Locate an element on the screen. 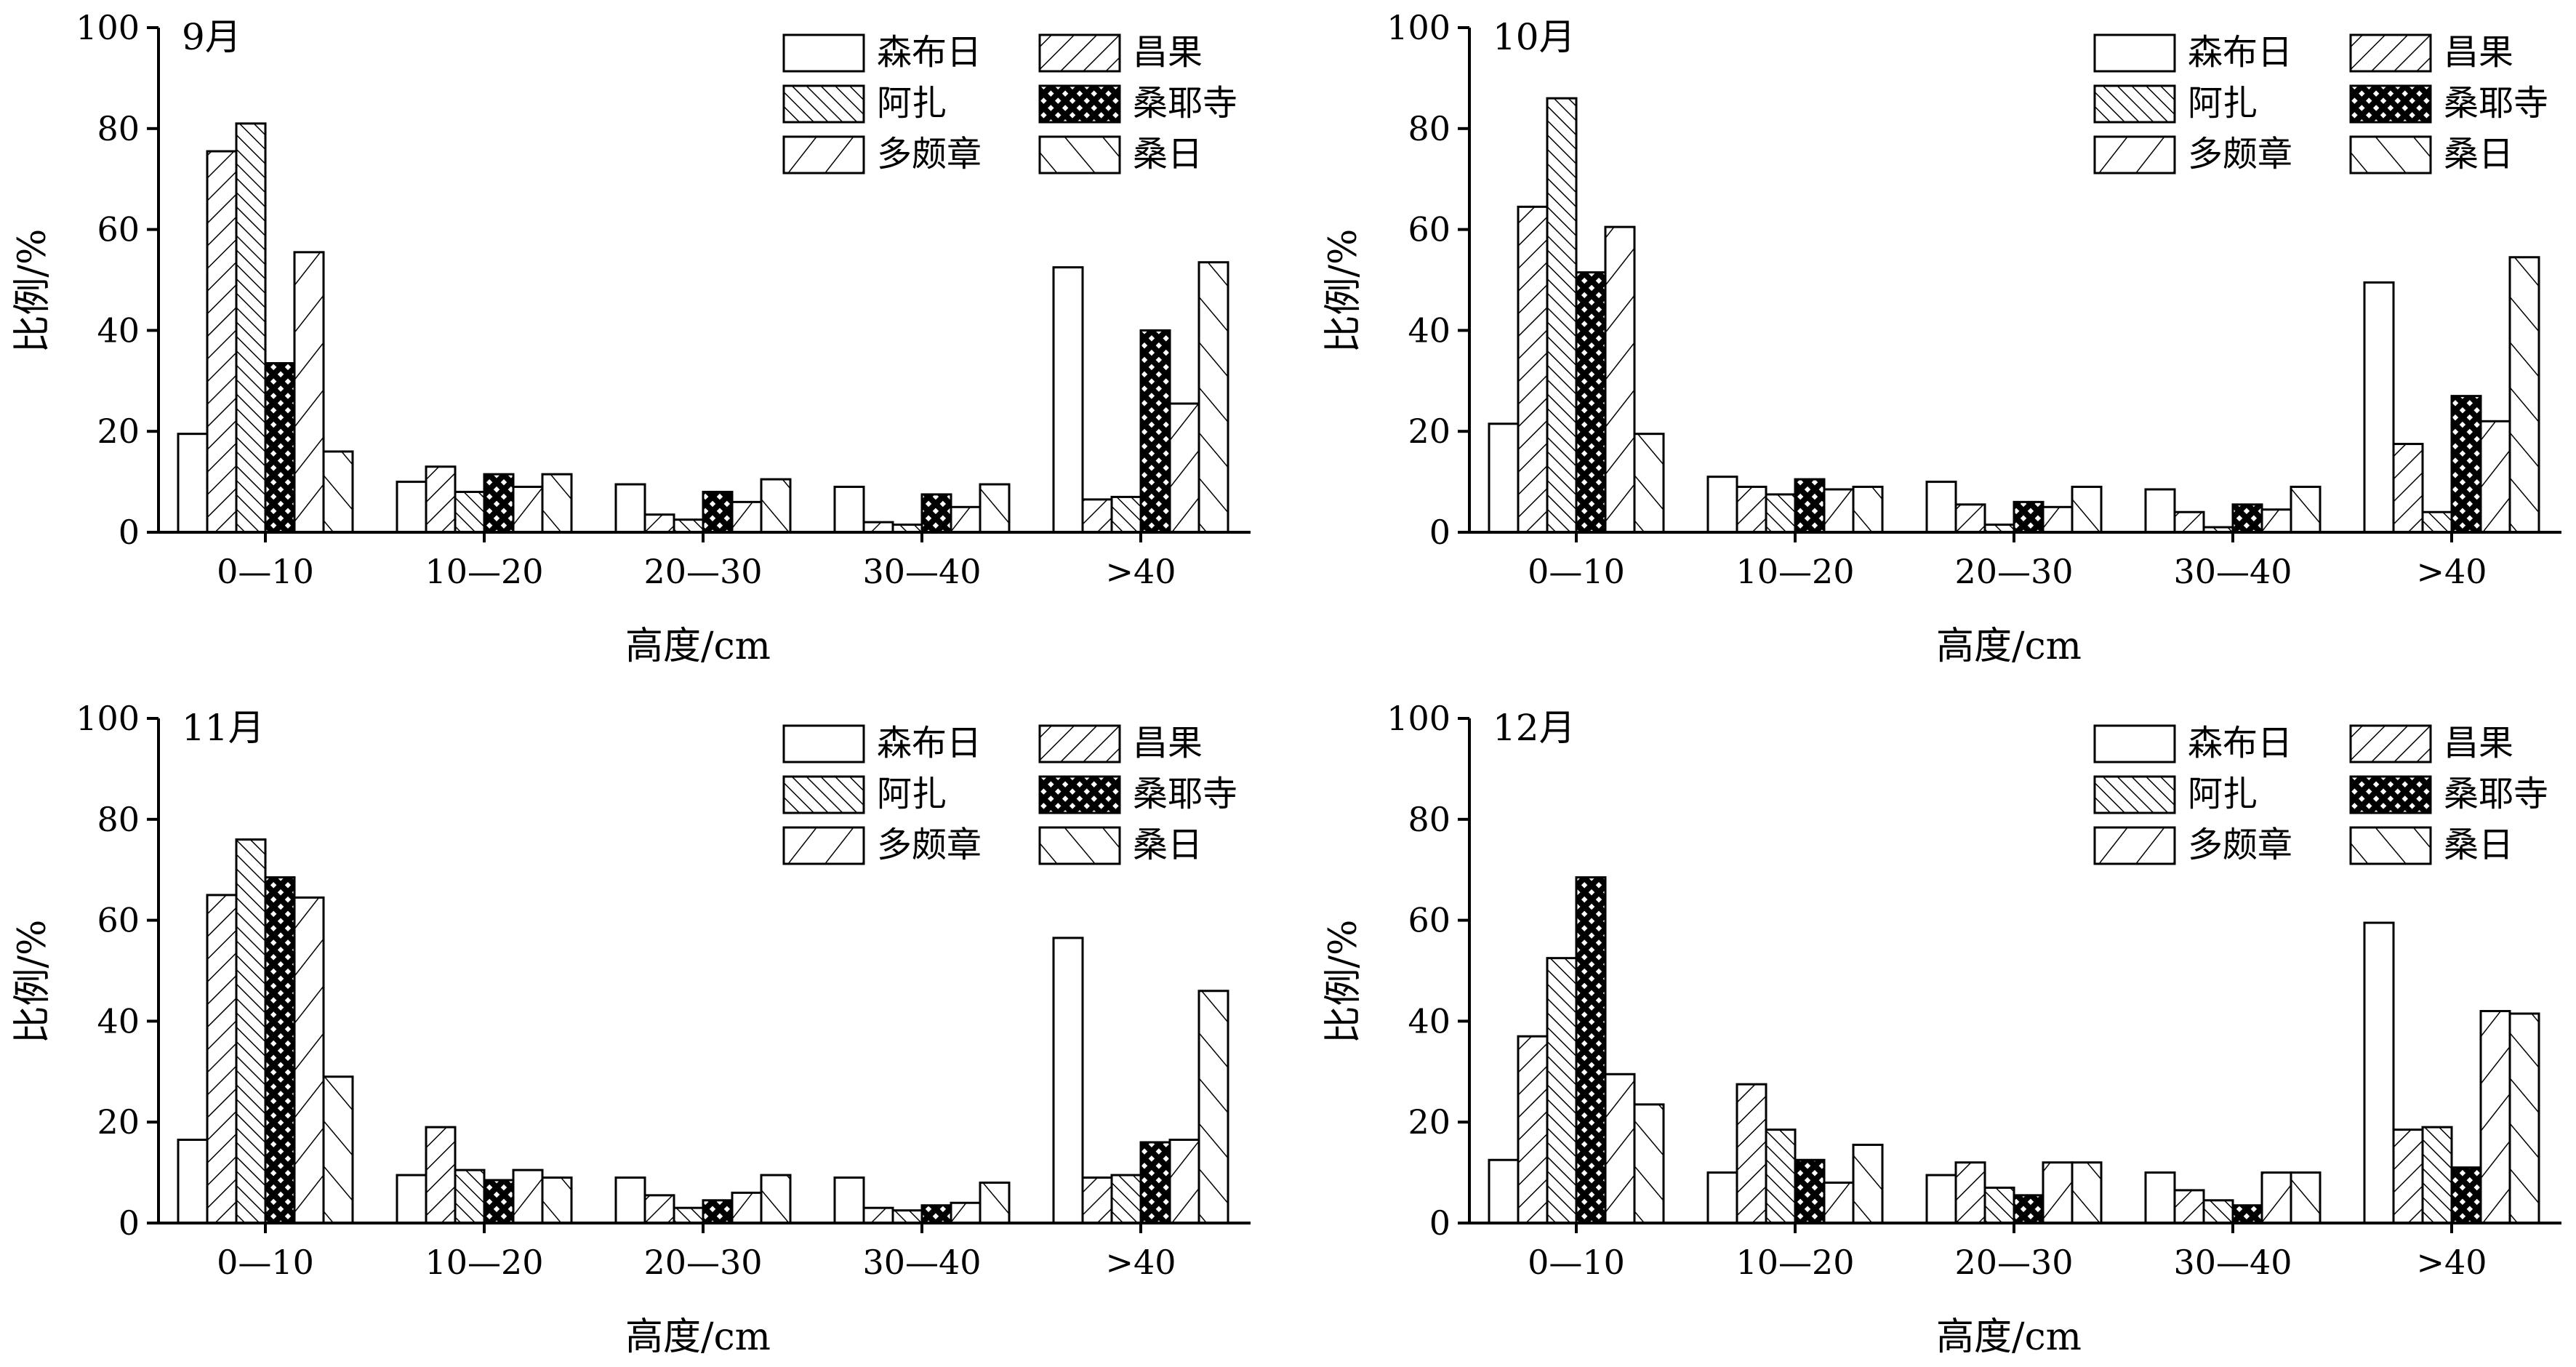  y-tick-label: 80 is located at coordinates (119, 820).